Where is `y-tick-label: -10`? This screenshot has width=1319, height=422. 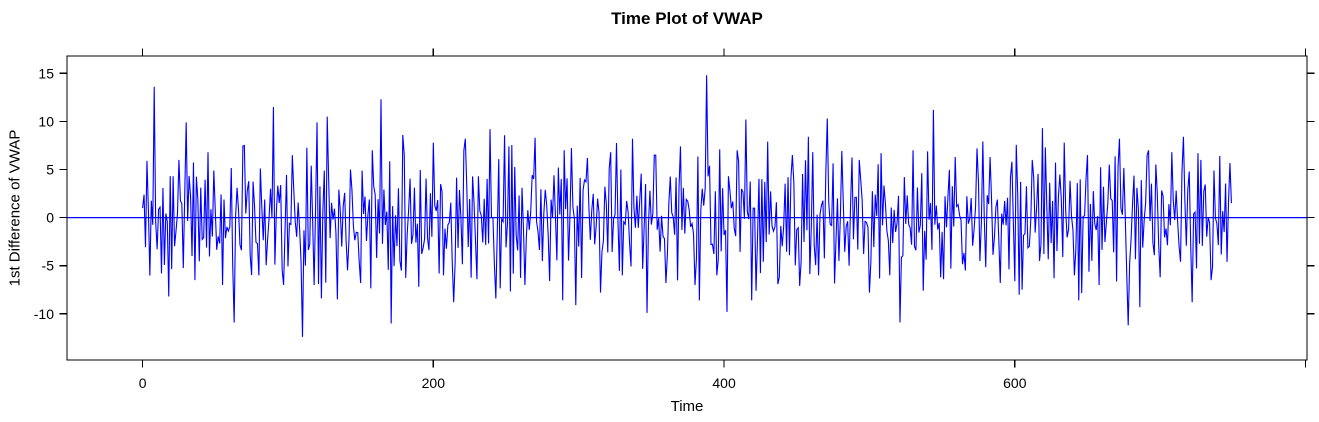
y-tick-label: -10 is located at coordinates (44, 314).